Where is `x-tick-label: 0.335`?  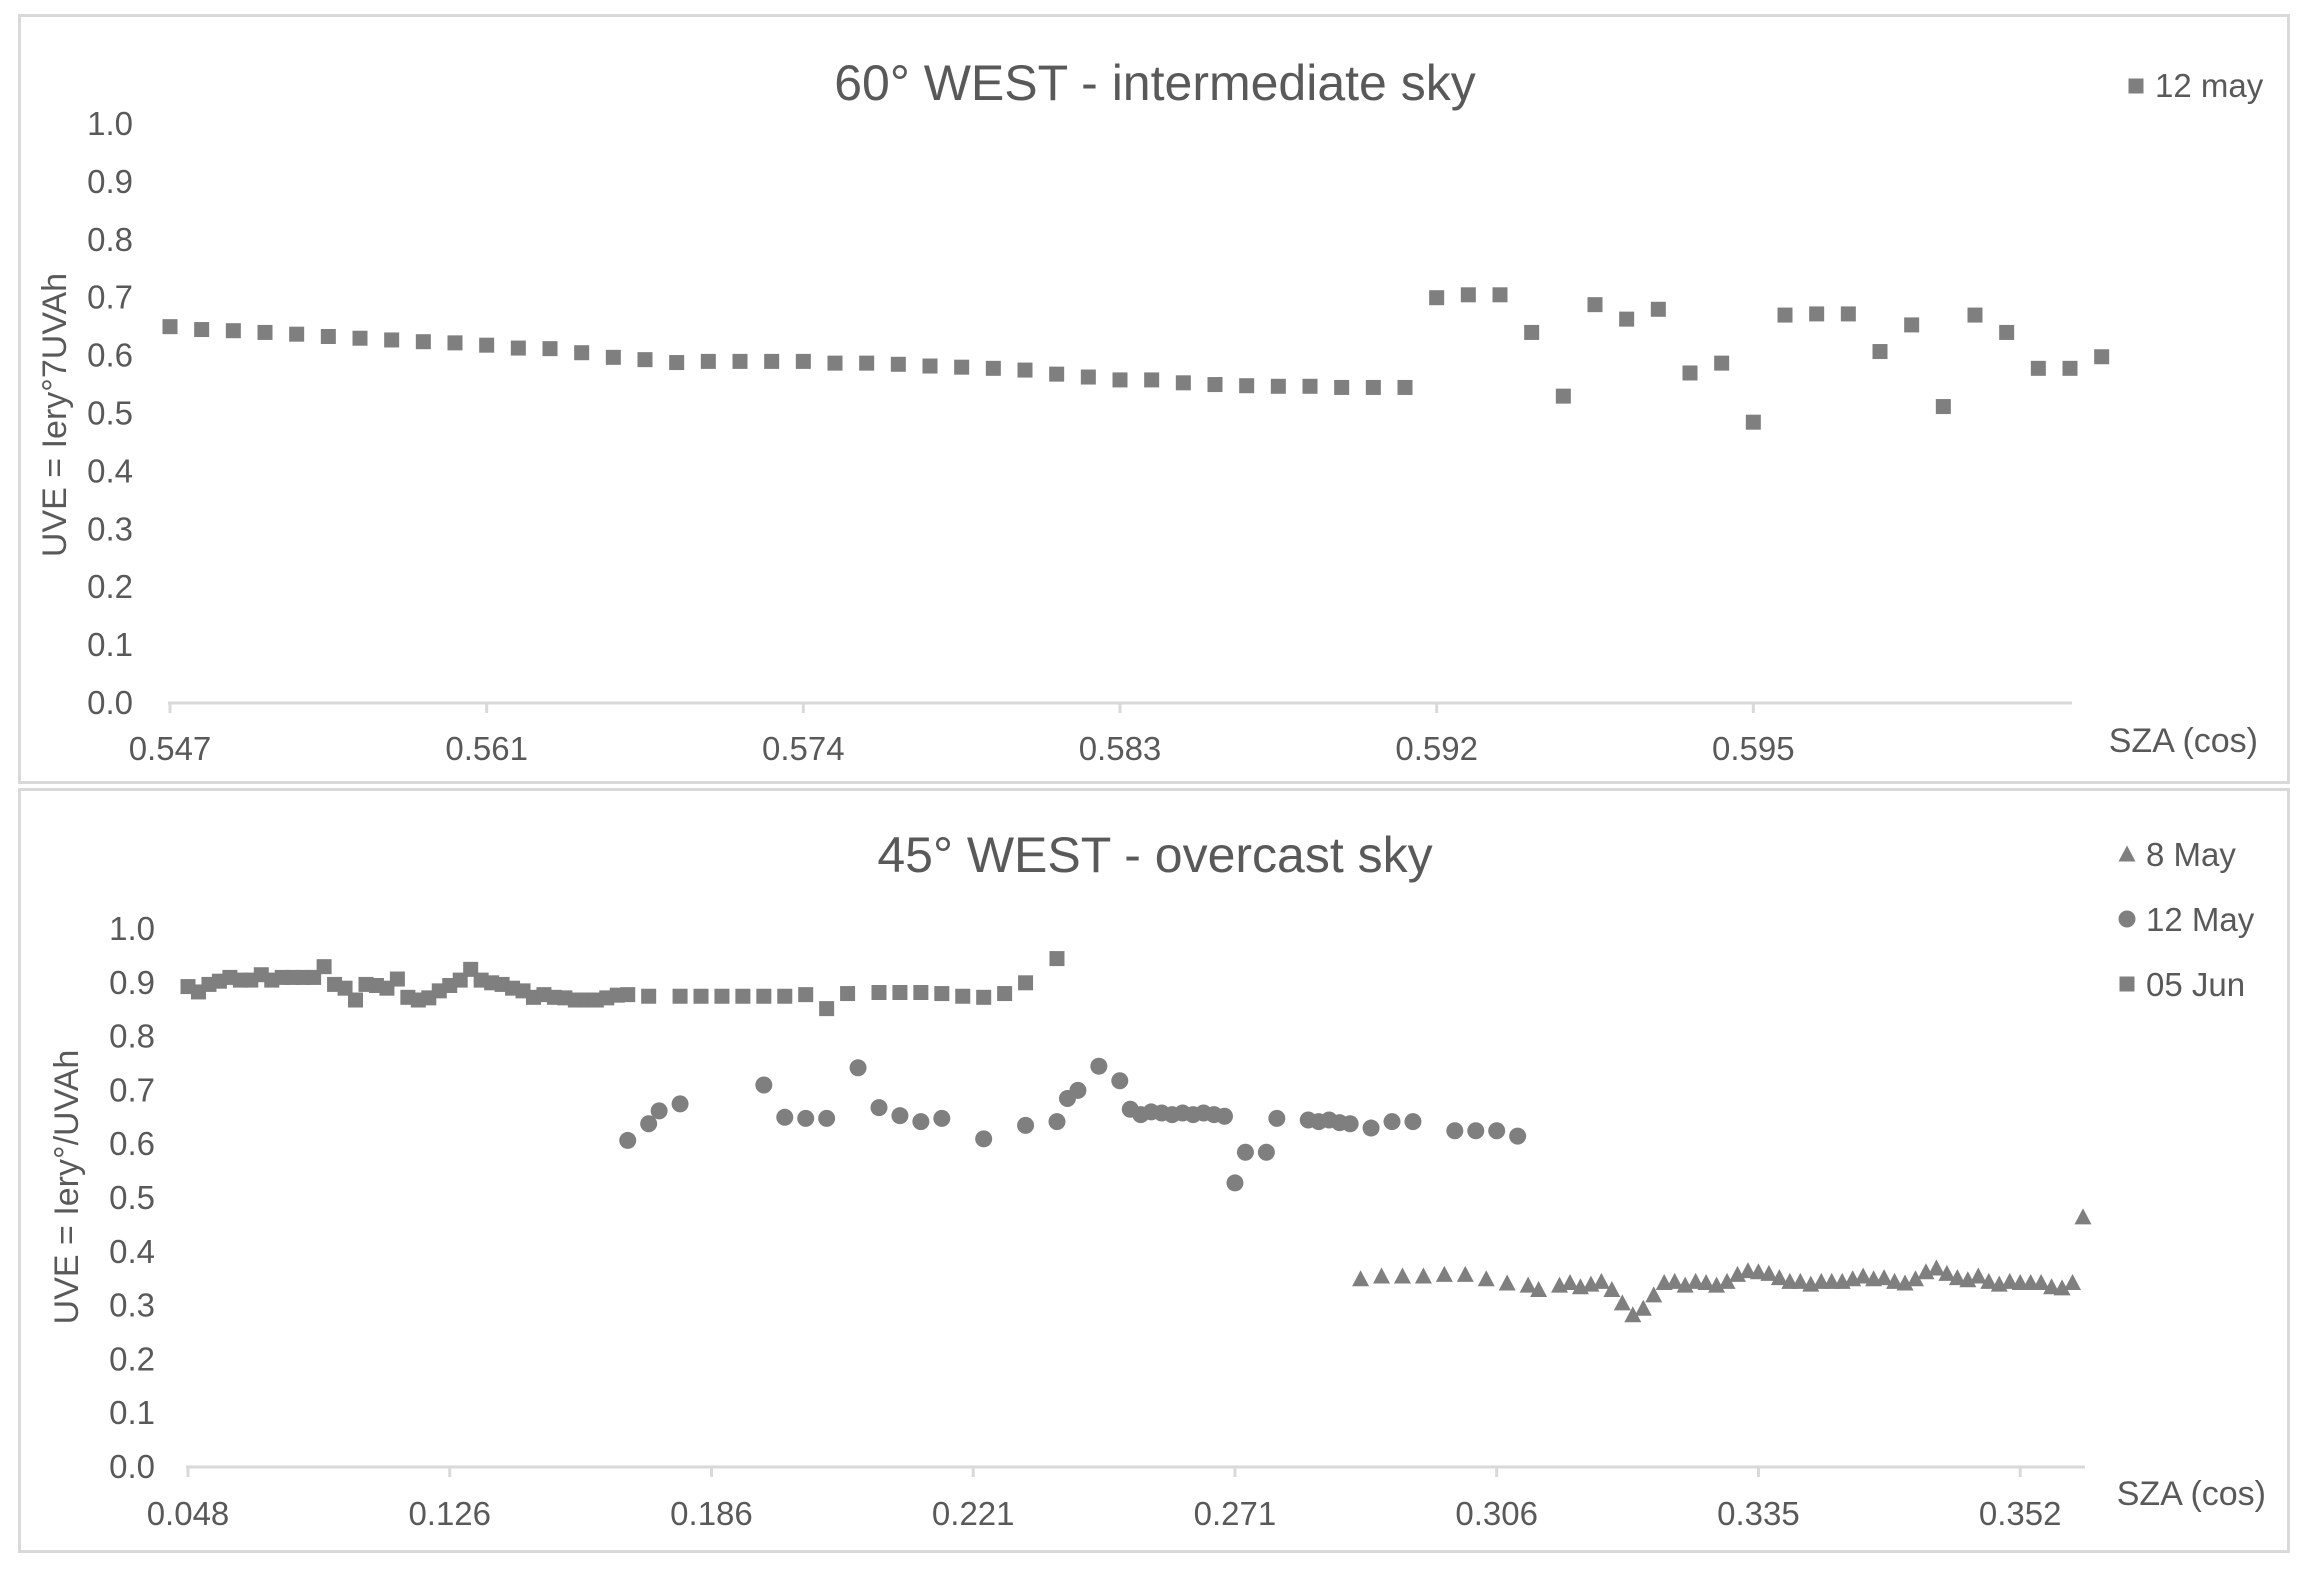 x-tick-label: 0.335 is located at coordinates (1758, 1513).